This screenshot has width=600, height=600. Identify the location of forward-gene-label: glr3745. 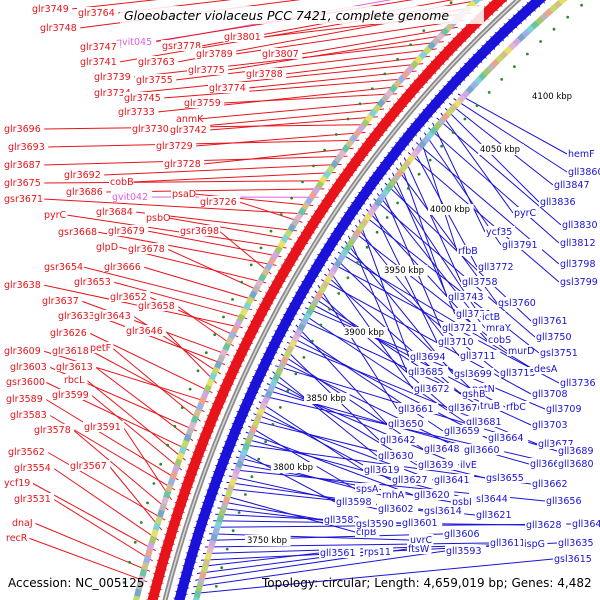
(142, 98).